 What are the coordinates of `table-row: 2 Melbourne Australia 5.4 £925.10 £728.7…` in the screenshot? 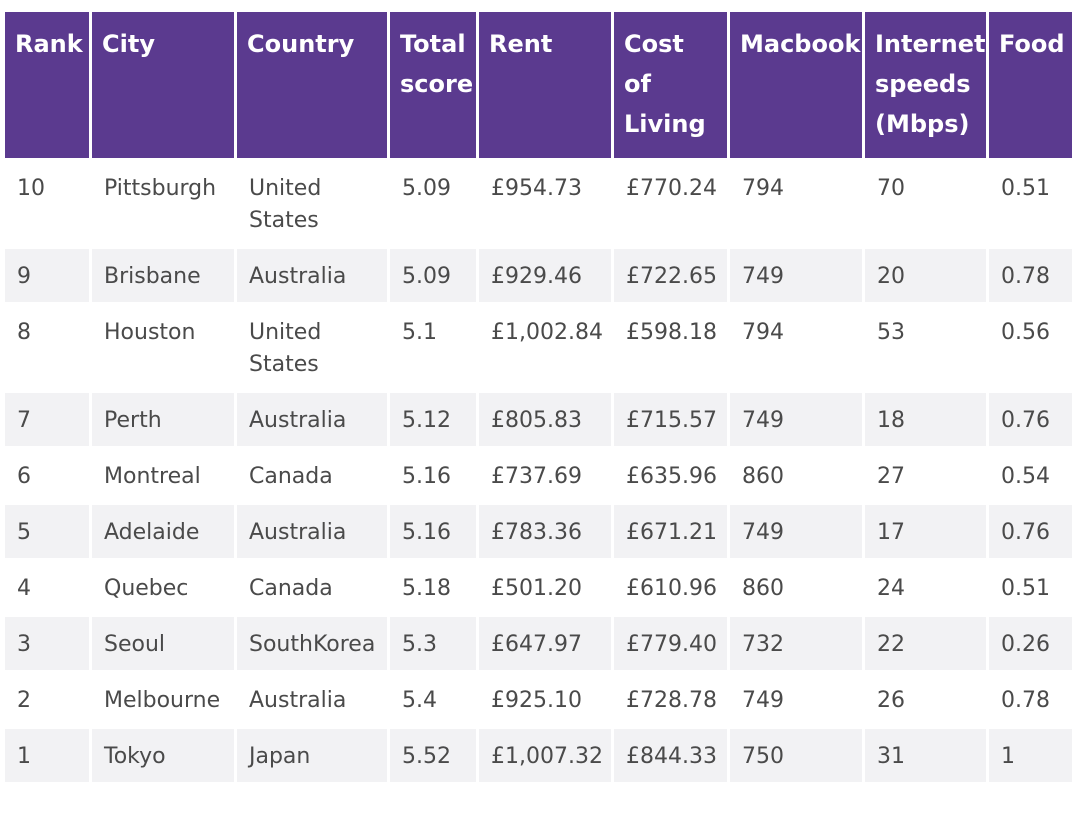 It's located at (538, 699).